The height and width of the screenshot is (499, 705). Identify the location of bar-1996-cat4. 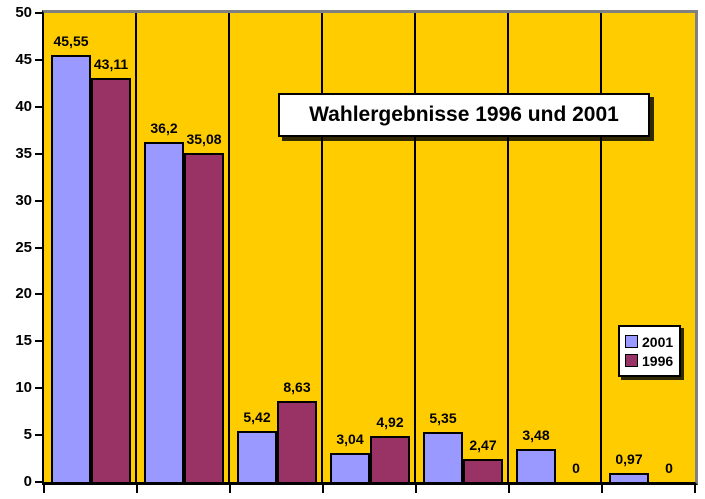
(390, 459).